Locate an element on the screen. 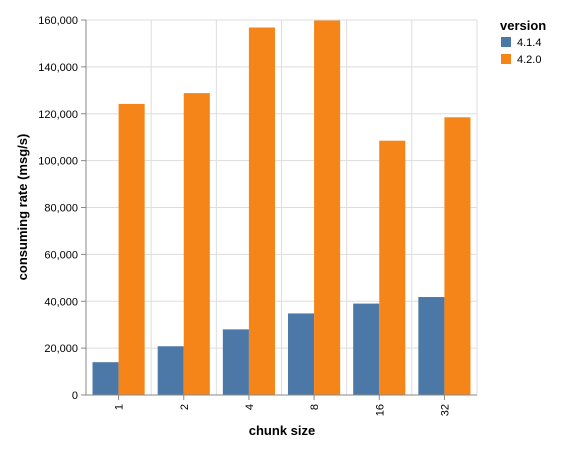 The image size is (572, 457). x-tick-label: 8 is located at coordinates (315, 407).